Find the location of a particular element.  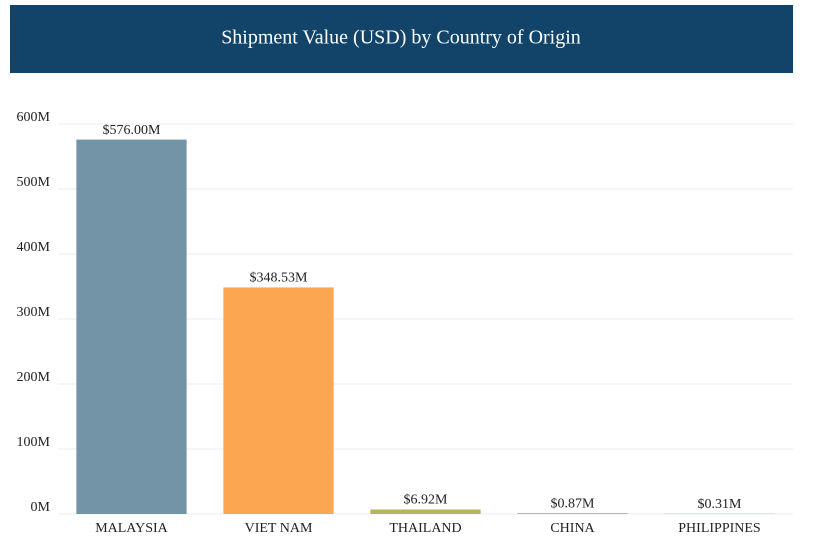

y-tick-label: 100M is located at coordinates (34, 442).